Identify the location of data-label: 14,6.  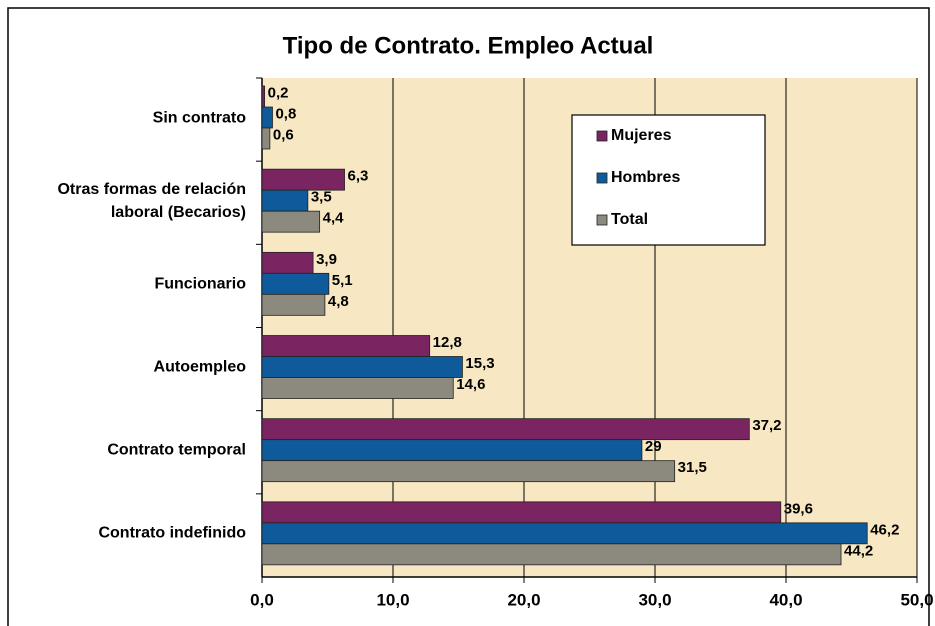
(470, 384).